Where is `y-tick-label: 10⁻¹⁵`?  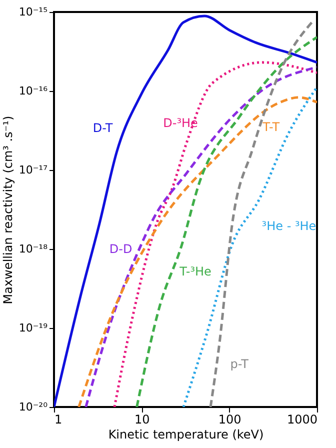
y-tick-label: 10⁻¹⁵ is located at coordinates (33, 12).